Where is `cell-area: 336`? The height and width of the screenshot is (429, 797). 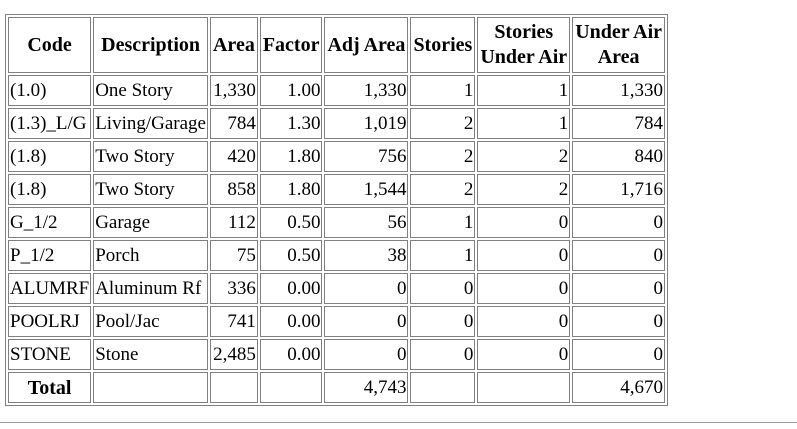 cell-area: 336 is located at coordinates (233, 288).